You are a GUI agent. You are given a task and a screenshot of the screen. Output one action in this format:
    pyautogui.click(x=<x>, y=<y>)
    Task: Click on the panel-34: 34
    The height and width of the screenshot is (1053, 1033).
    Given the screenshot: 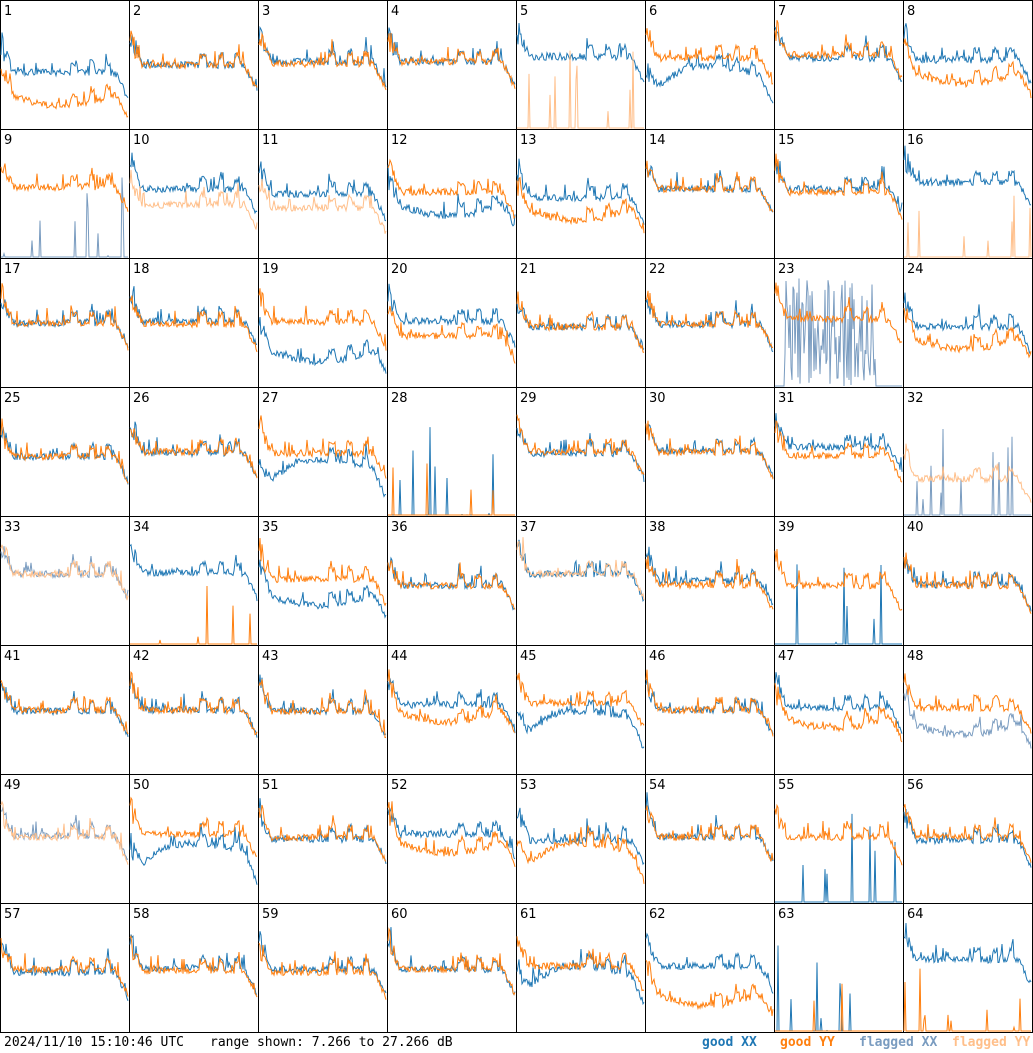 What is the action you would take?
    pyautogui.click(x=194, y=581)
    